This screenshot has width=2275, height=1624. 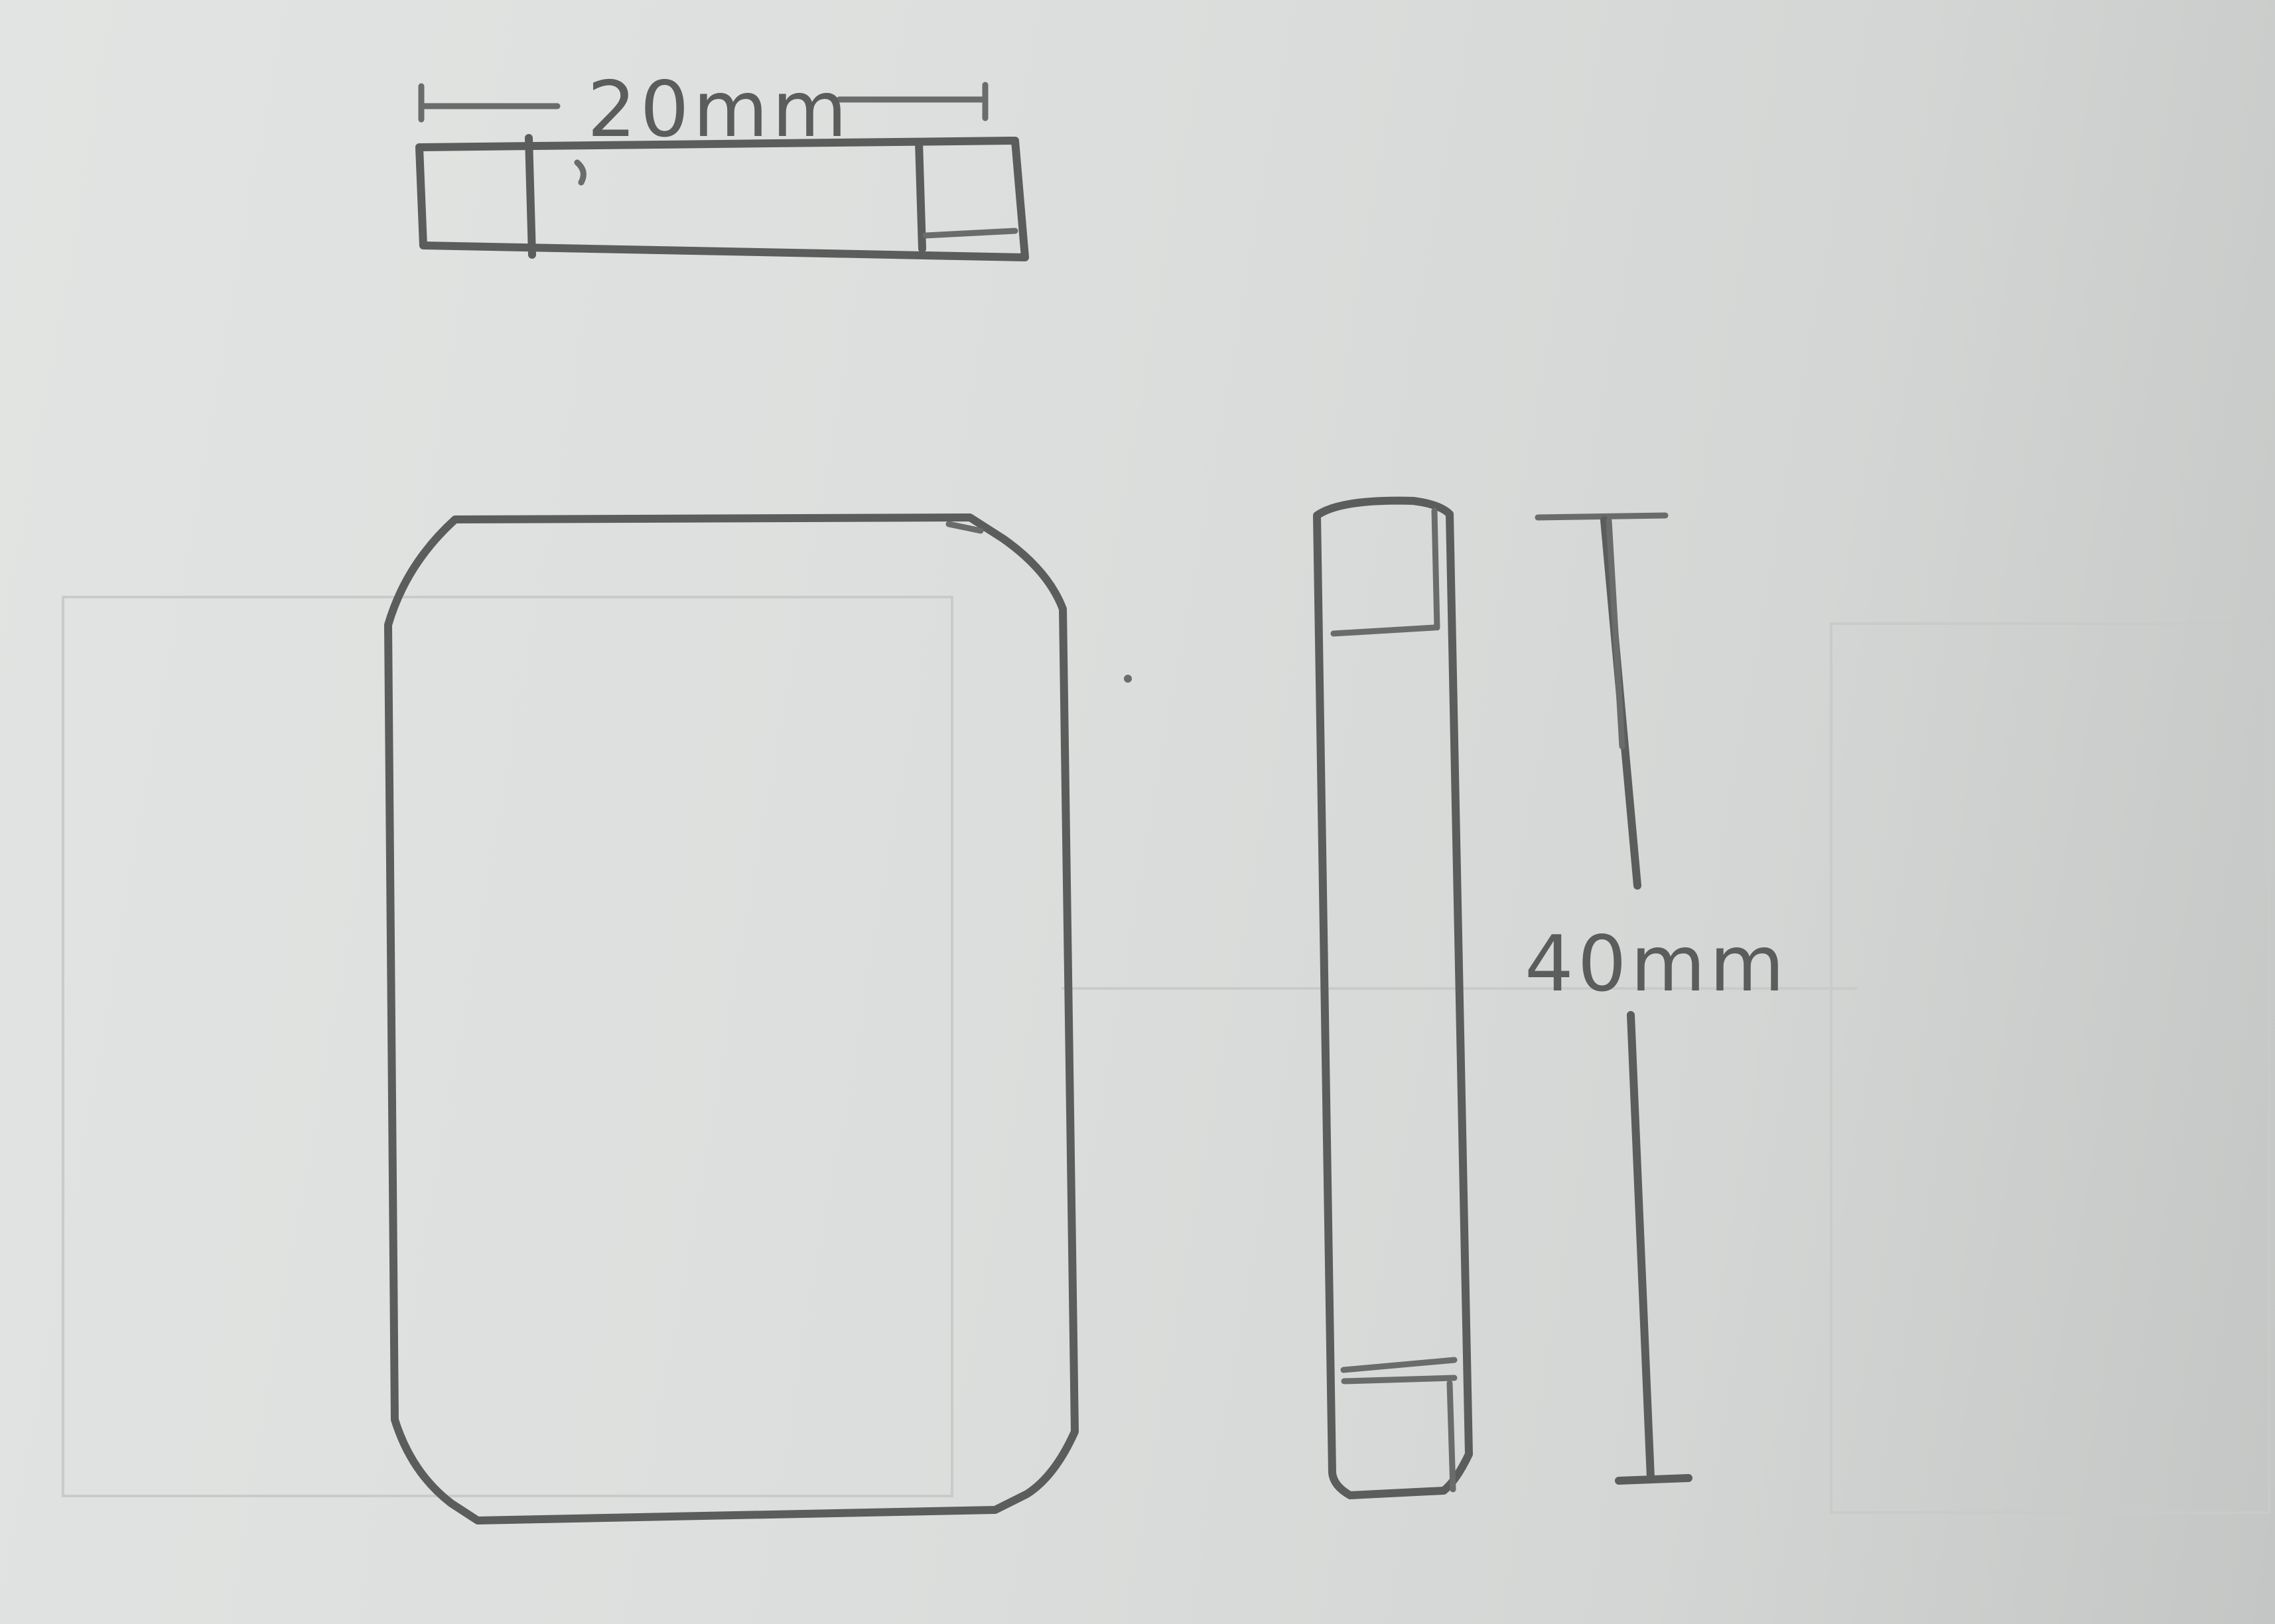 I want to click on top-view-outline, so click(x=722, y=197).